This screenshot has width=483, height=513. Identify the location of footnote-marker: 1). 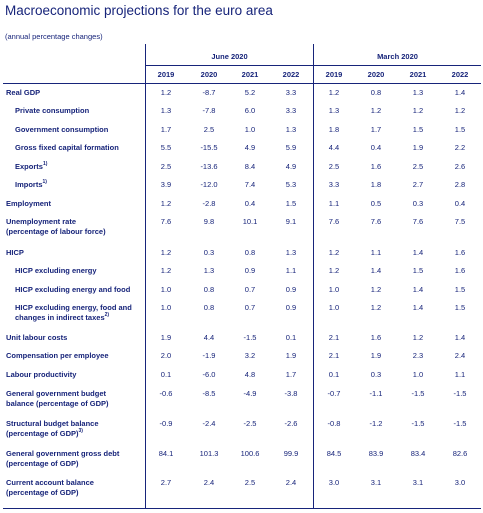
(44, 181).